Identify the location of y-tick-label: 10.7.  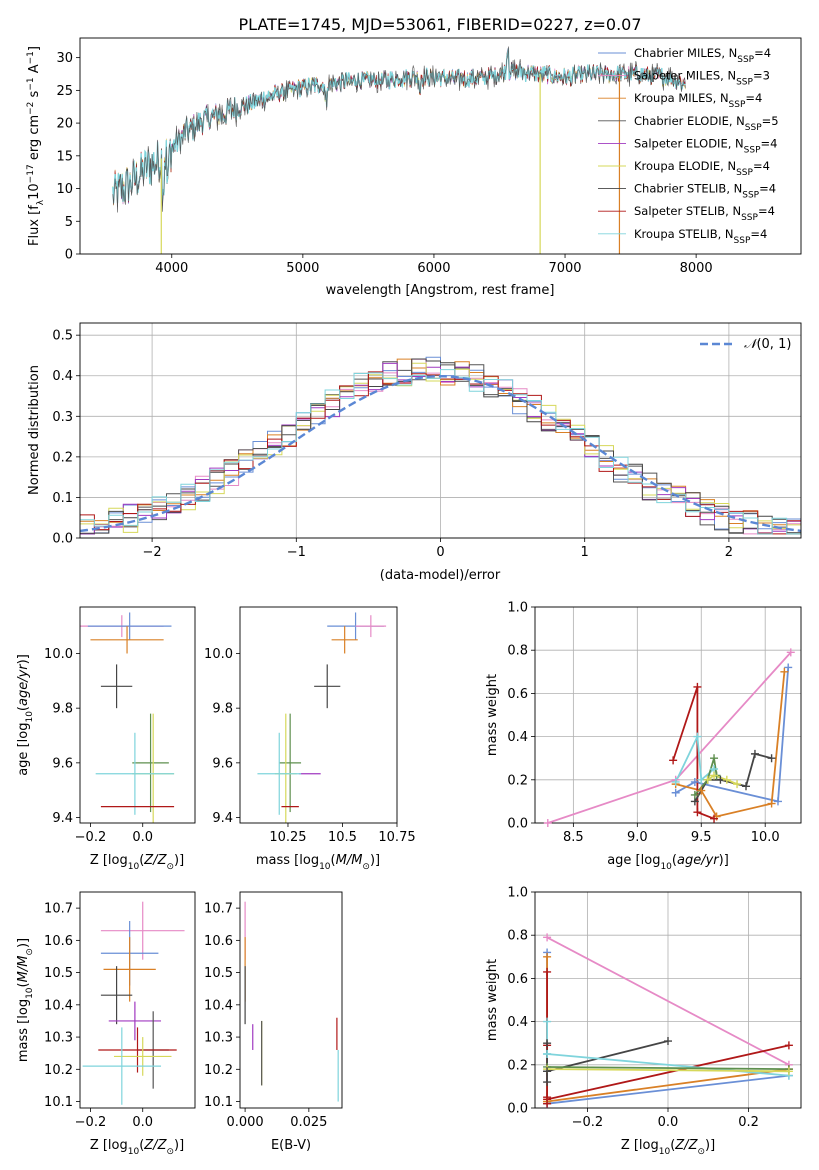
(218, 909).